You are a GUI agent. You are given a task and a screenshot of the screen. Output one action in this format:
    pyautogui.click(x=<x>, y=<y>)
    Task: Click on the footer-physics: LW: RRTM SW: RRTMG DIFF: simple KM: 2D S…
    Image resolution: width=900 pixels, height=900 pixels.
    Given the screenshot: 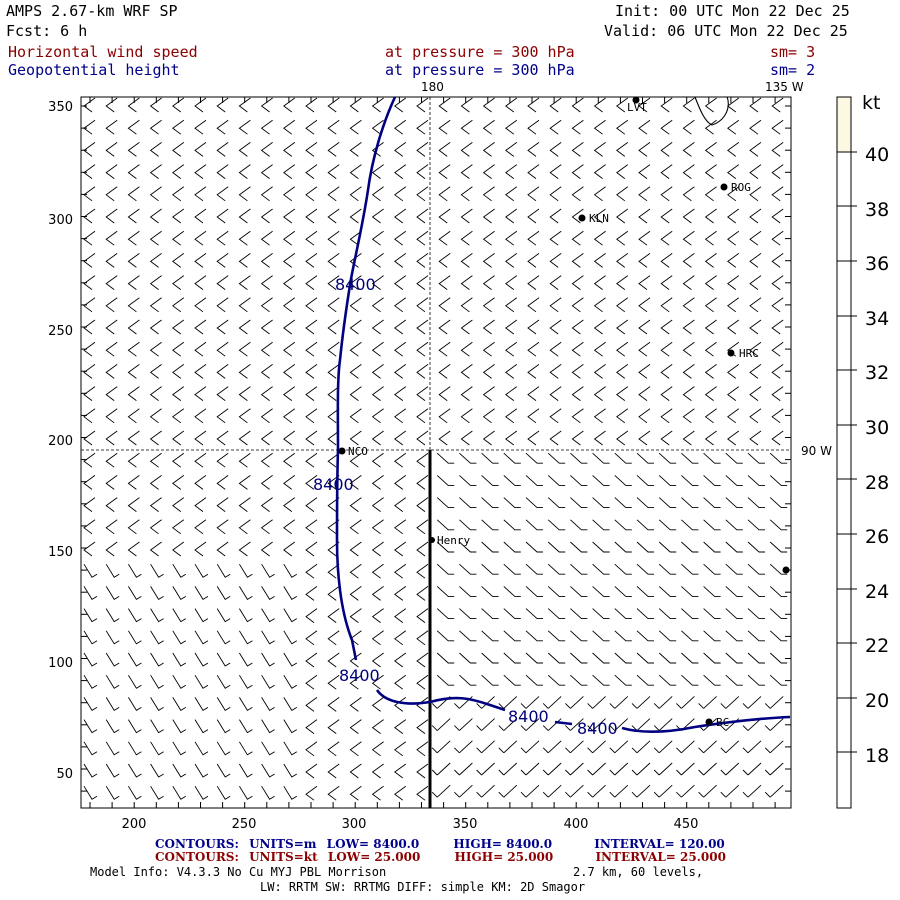 What is the action you would take?
    pyautogui.click(x=423, y=887)
    